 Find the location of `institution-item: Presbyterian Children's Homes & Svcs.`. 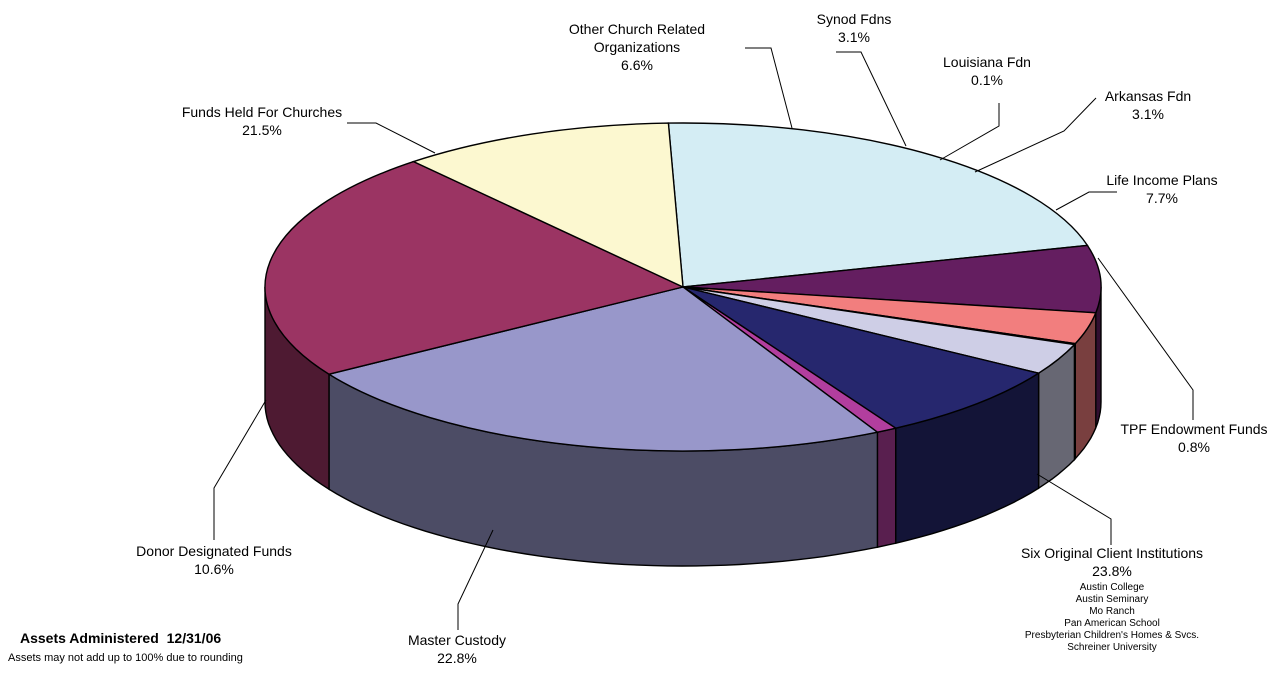

institution-item: Presbyterian Children's Homes & Svcs. is located at coordinates (1112, 635).